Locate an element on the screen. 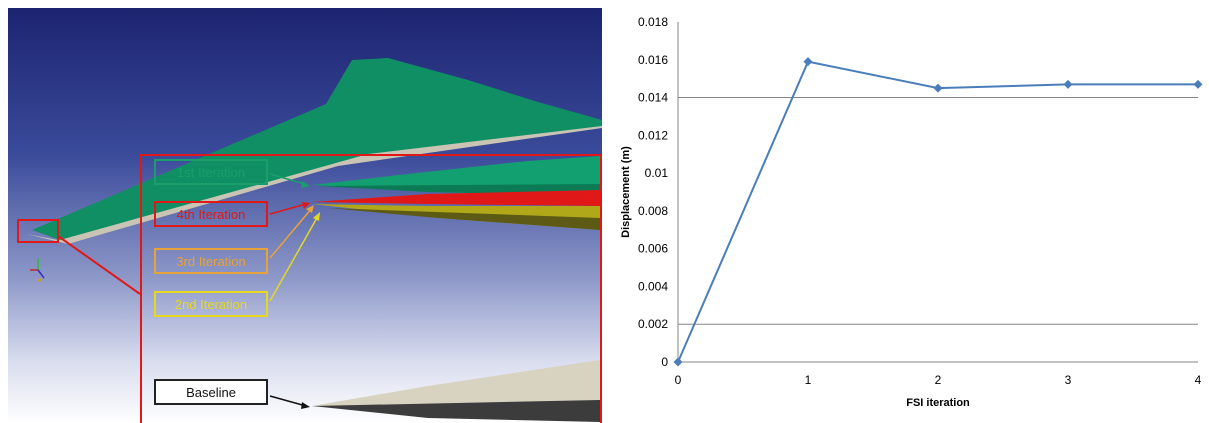  second-iteration-label: 2nd Iteration is located at coordinates (211, 304).